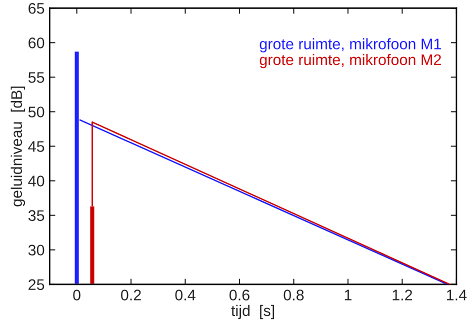 The image size is (473, 325). What do you see at coordinates (131, 295) in the screenshot?
I see `x-tick-label: 0.2` at bounding box center [131, 295].